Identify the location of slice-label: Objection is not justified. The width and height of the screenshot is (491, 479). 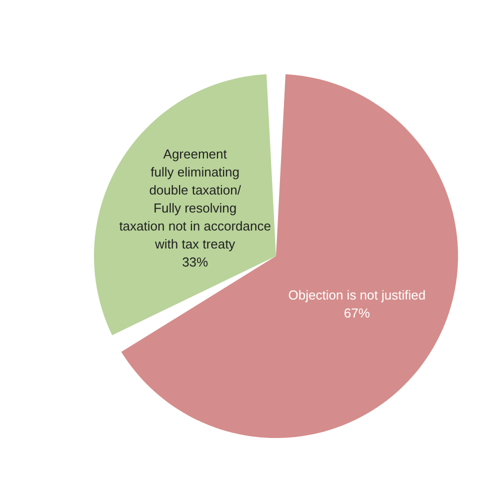
(357, 294).